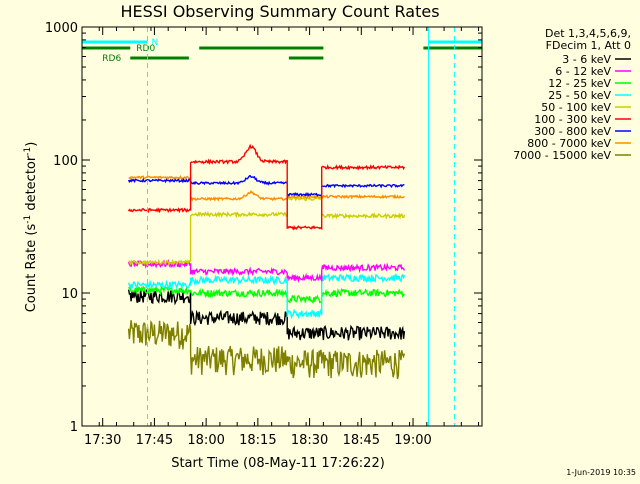 The image size is (640, 484). Describe the element at coordinates (155, 43) in the screenshot. I see `flag-label-n: N` at that location.